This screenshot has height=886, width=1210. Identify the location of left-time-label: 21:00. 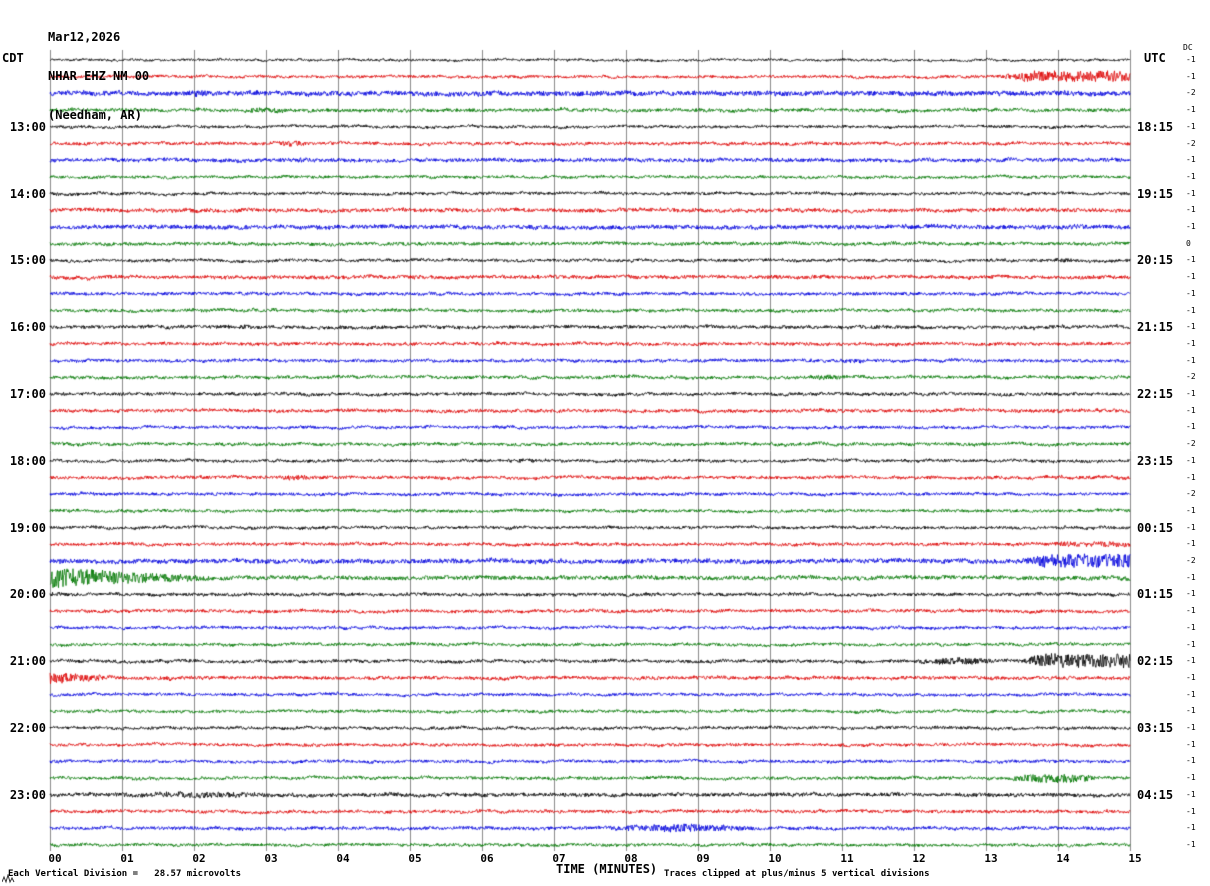
(27, 661).